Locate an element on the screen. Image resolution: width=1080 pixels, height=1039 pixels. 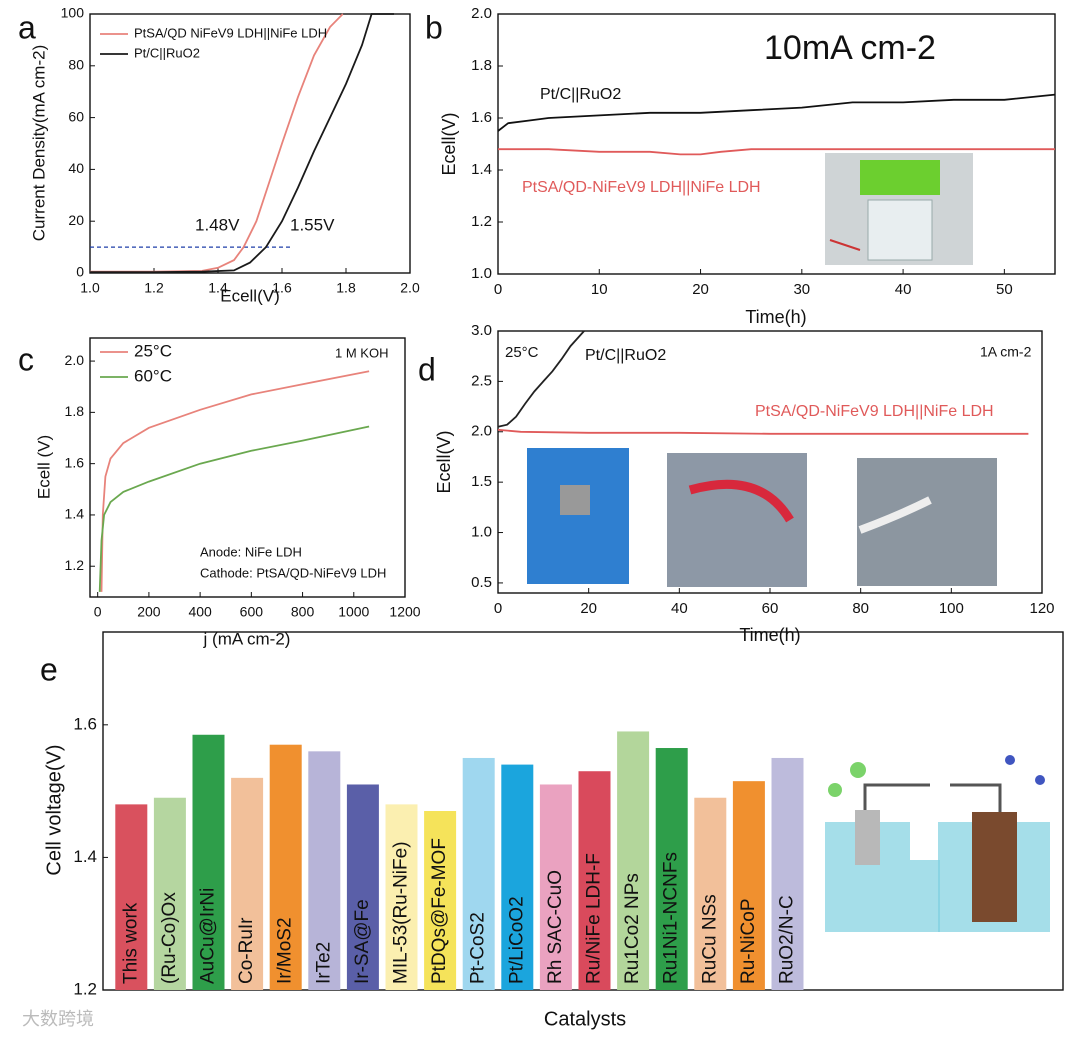
y-tick-label: 20 is located at coordinates (76, 220).